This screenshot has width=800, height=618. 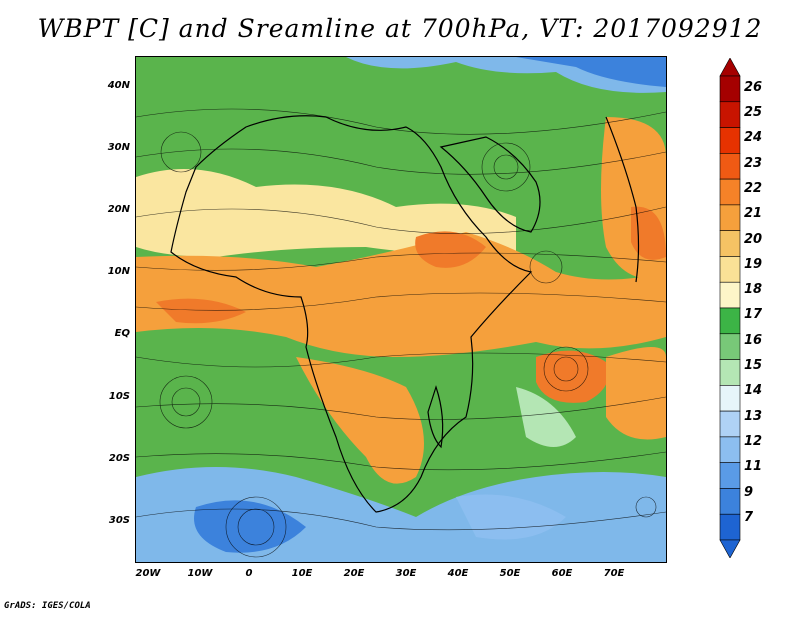 I want to click on lat-label-10n: 10N, so click(x=118, y=271).